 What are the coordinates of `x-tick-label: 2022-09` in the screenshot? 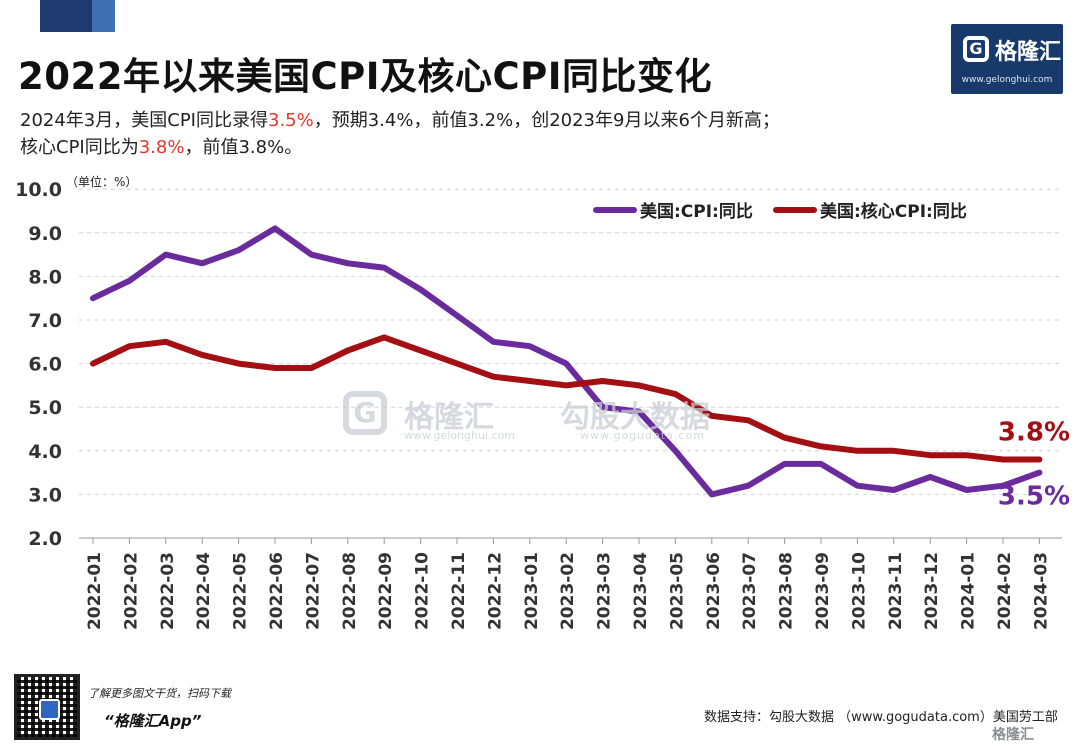 It's located at (386, 591).